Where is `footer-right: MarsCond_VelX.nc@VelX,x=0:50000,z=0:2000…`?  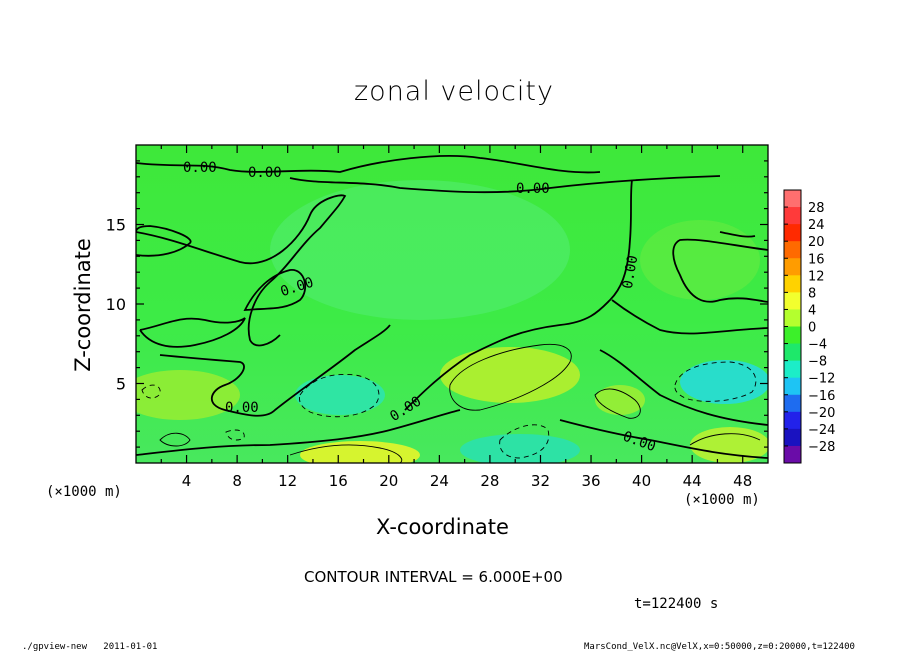 footer-right: MarsCond_VelX.nc@VelX,x=0:50000,z=0:2000… is located at coordinates (719, 647).